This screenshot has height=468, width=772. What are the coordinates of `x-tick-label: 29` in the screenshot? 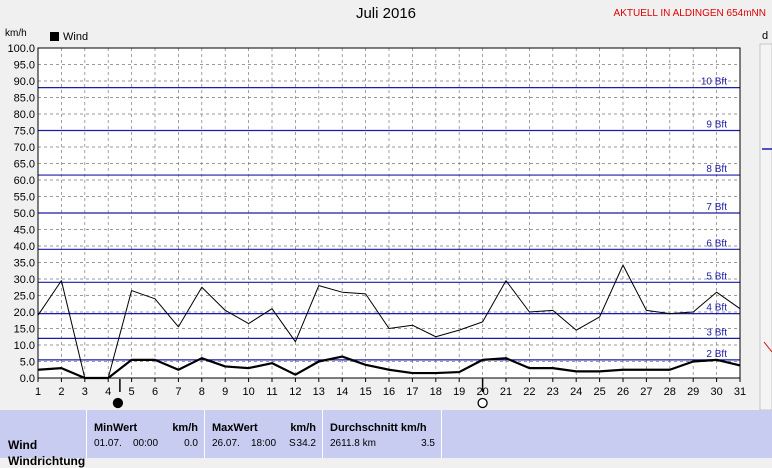 It's located at (693, 392).